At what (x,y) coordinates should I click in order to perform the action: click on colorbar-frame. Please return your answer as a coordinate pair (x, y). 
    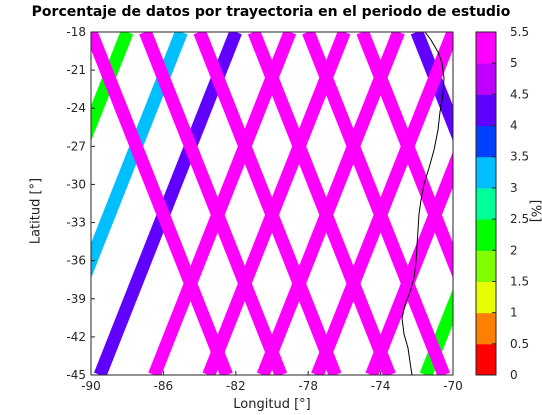
    Looking at the image, I should click on (486, 203).